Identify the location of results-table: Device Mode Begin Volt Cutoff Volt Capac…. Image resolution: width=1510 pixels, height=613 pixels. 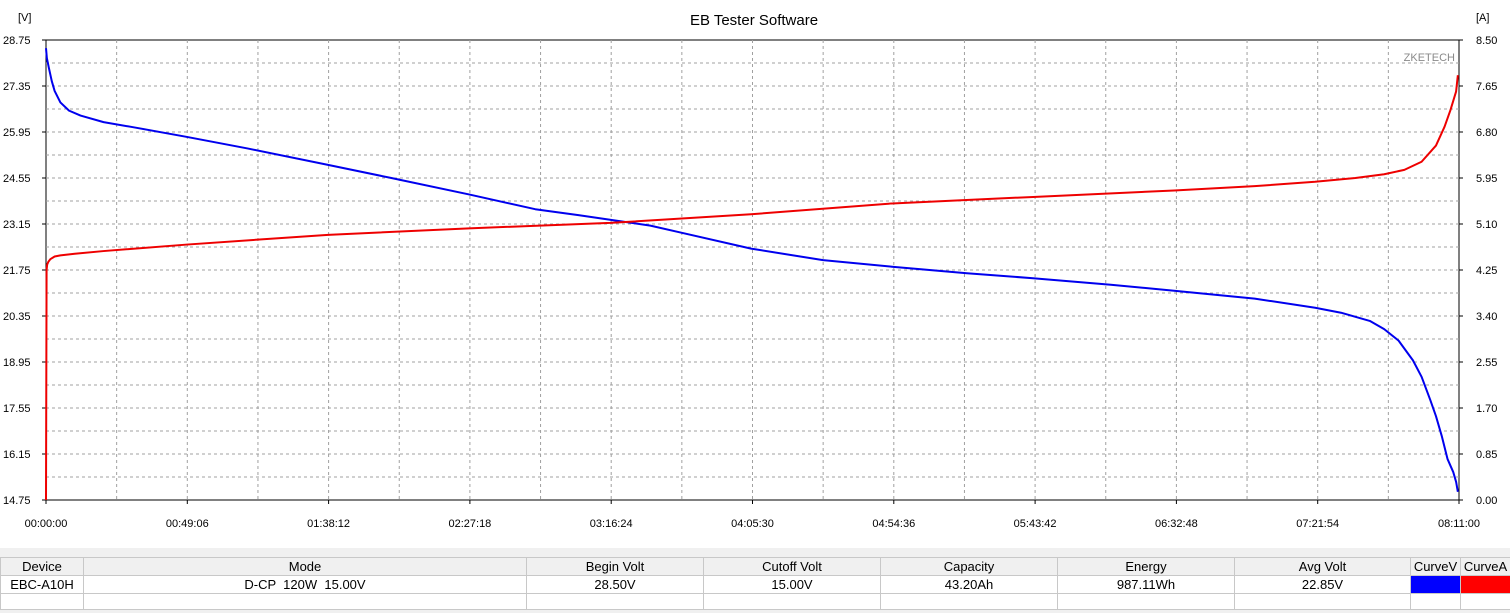
(755, 583).